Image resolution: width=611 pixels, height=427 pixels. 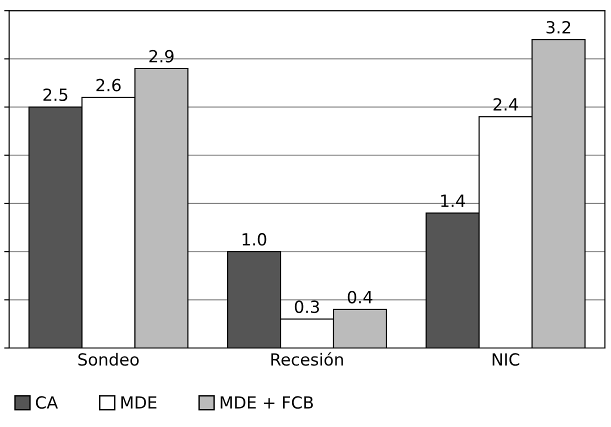 I want to click on data-label: 2.6, so click(x=108, y=85).